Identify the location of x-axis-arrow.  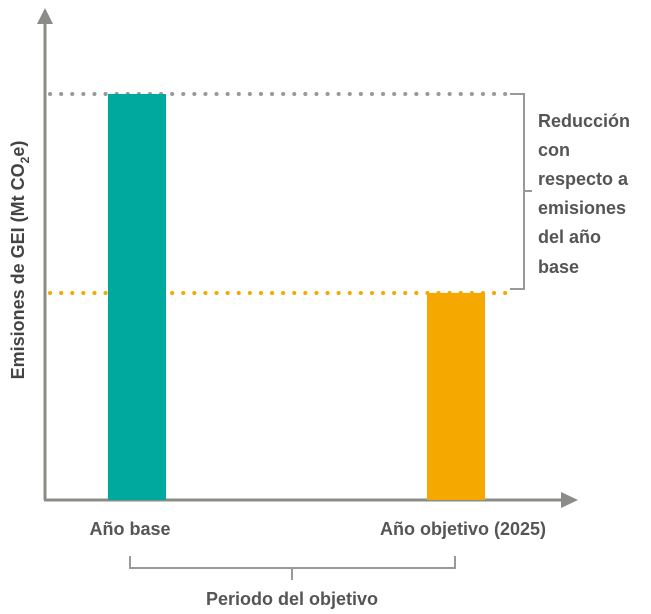
(569, 500).